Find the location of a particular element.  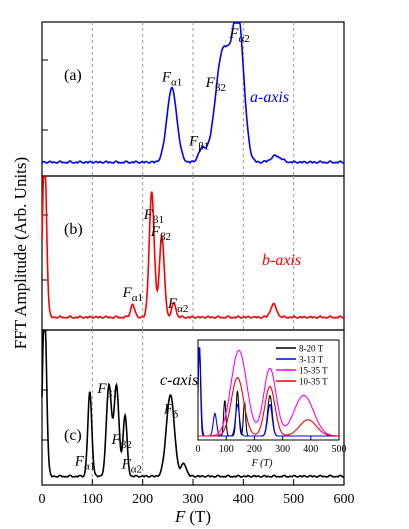

peak-label-a-0: Fα1 is located at coordinates (171, 78).